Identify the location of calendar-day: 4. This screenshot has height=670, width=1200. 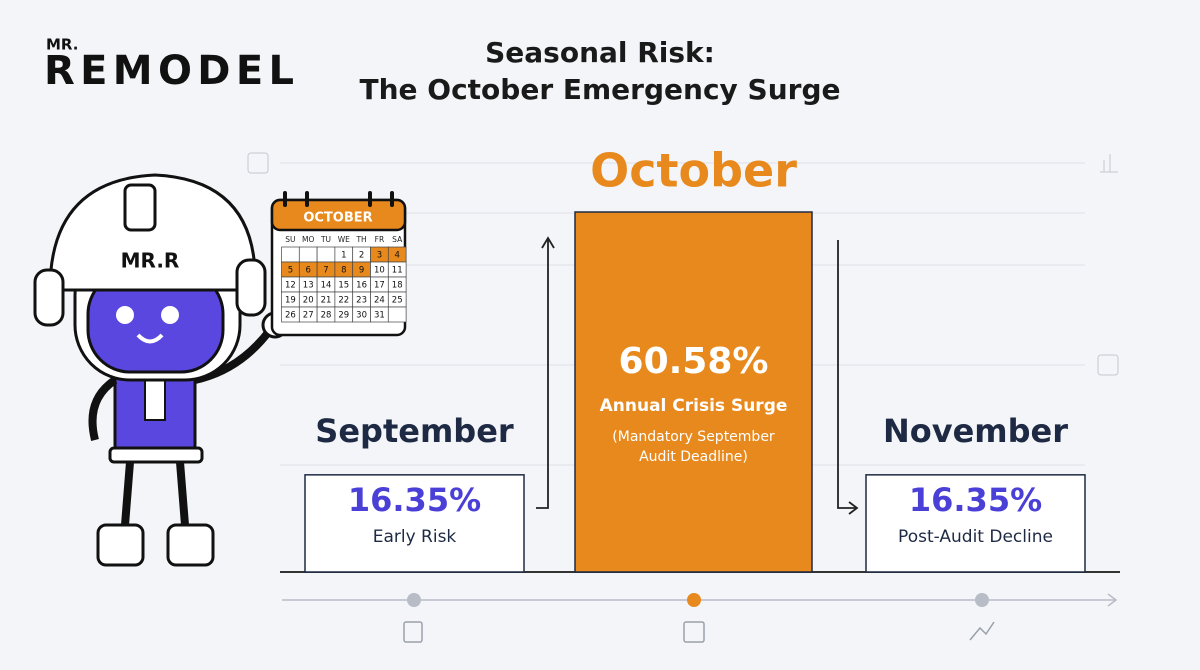
(396, 256).